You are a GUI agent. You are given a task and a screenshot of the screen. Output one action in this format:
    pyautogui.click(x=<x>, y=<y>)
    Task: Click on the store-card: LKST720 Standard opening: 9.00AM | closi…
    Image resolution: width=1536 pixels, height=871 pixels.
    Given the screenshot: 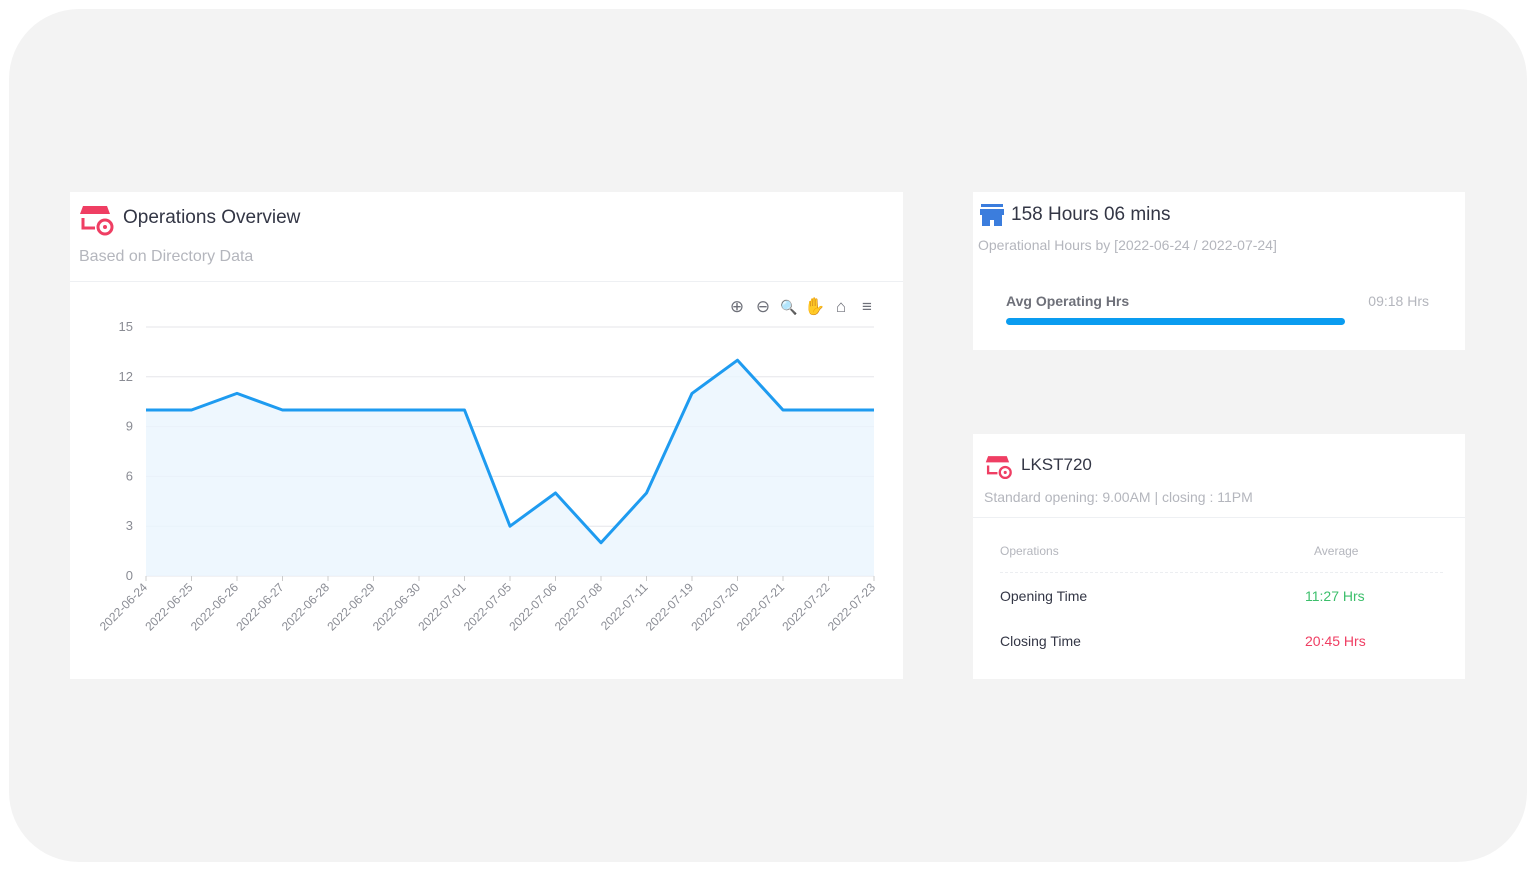 What is the action you would take?
    pyautogui.click(x=1219, y=556)
    